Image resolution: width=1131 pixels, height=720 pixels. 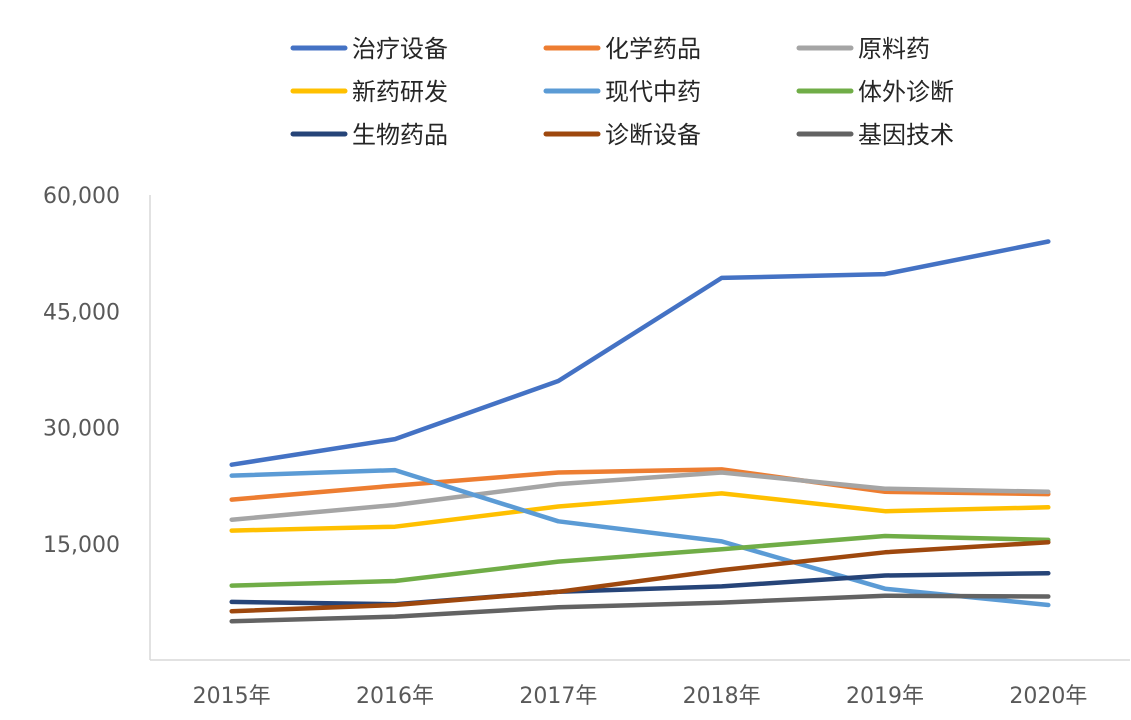 I want to click on x-tick-label: 2017年, so click(x=558, y=696).